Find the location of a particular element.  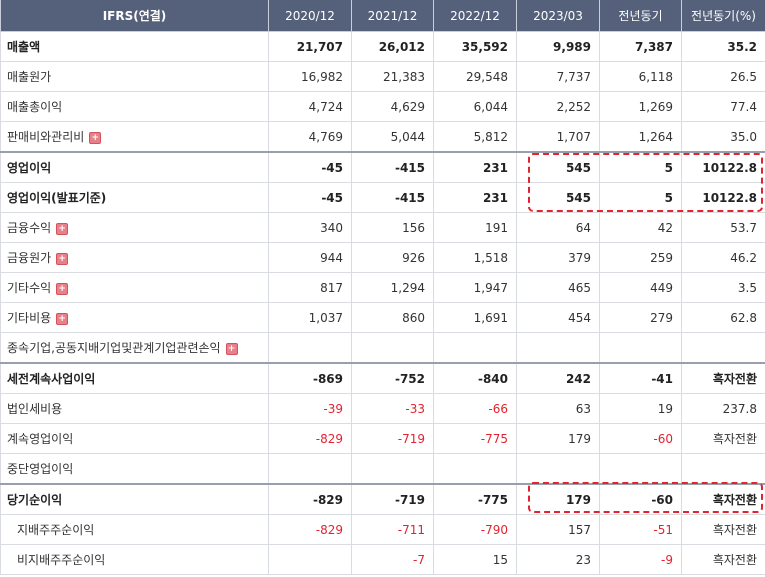

cell: -7 is located at coordinates (392, 559).